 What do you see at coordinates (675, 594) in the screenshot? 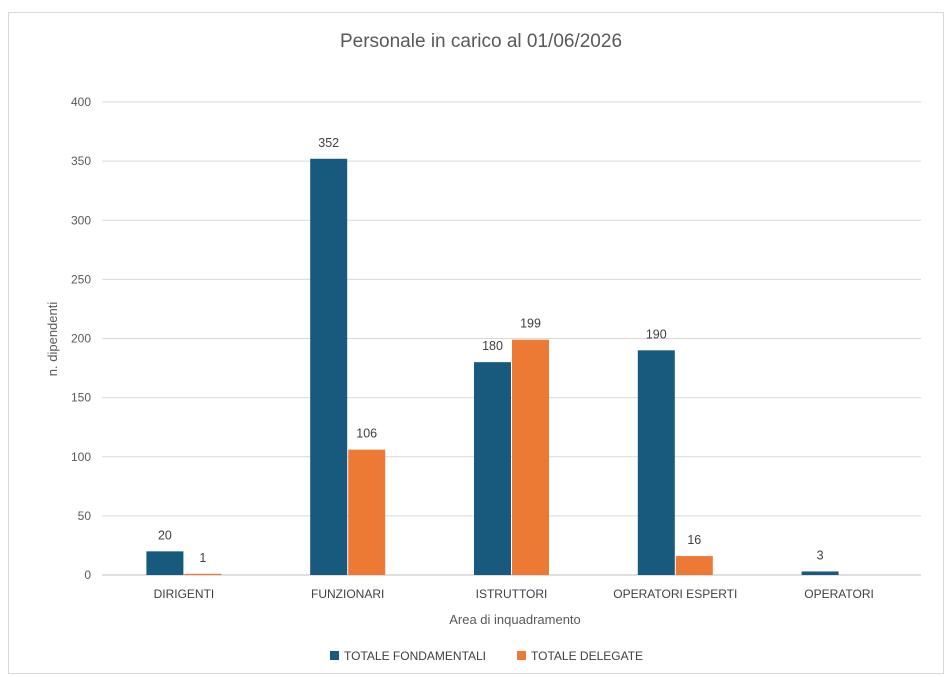
I see `x-category-label: OPERATORI ESPERTI` at bounding box center [675, 594].